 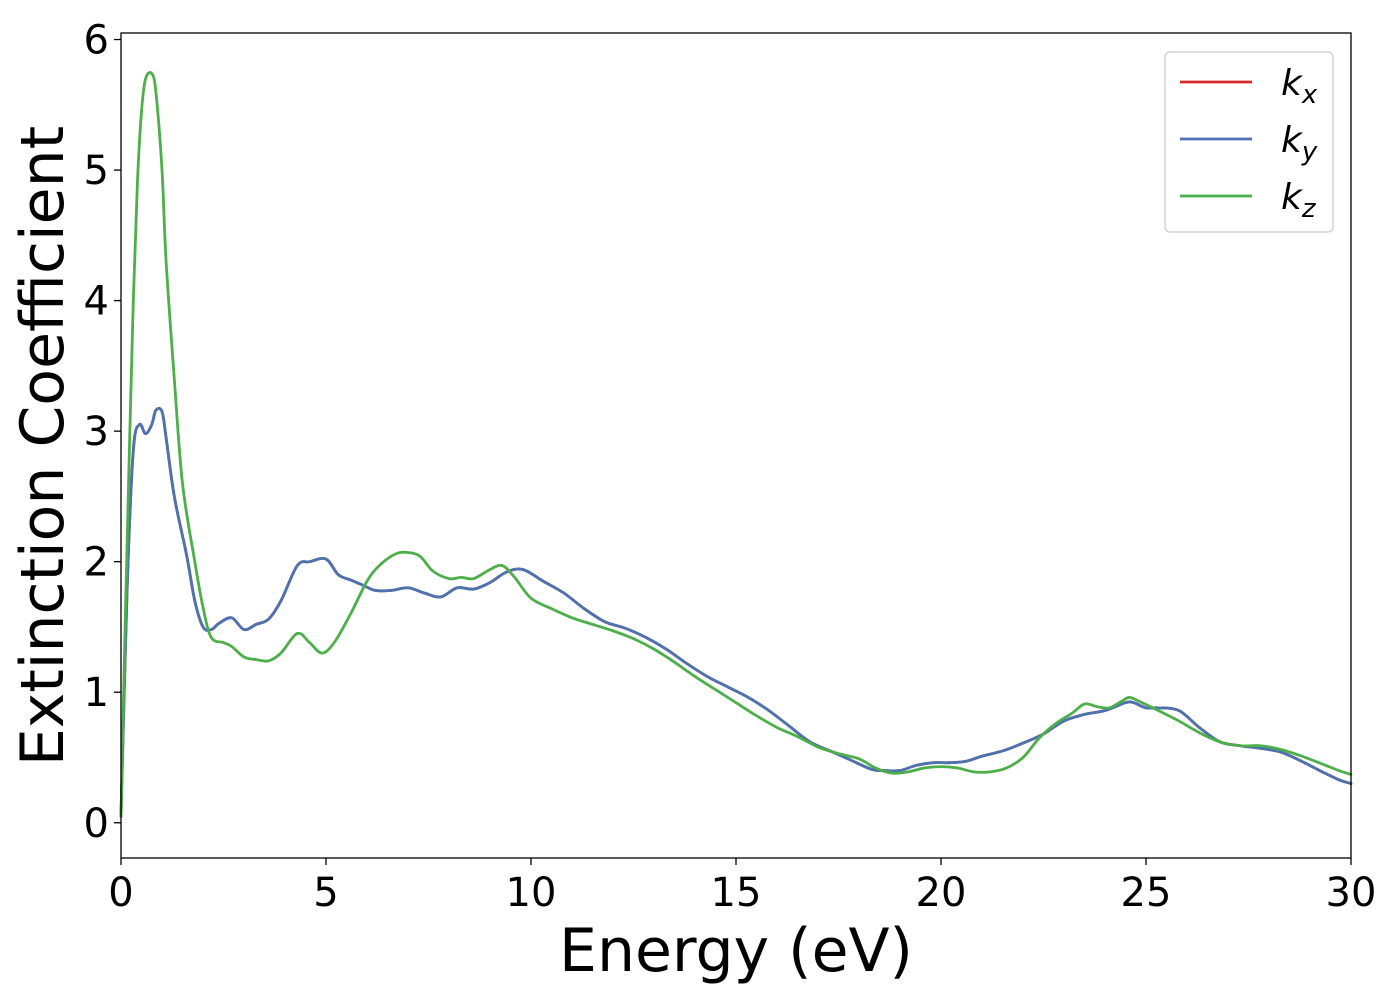 What do you see at coordinates (96, 824) in the screenshot?
I see `y-tick-label: 0` at bounding box center [96, 824].